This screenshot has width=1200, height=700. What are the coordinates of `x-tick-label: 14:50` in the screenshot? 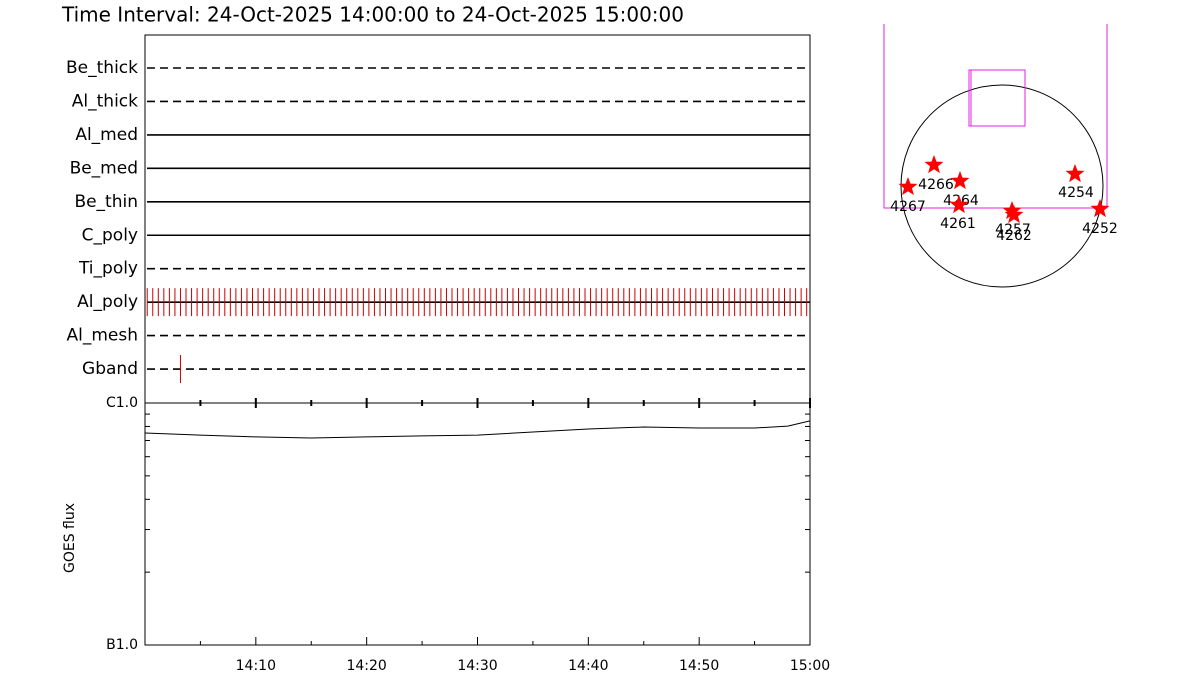 It's located at (699, 666).